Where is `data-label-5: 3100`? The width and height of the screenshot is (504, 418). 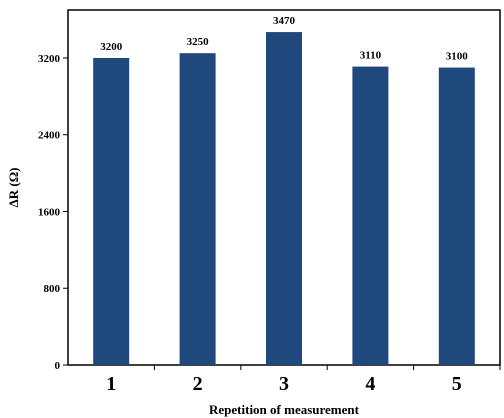
data-label-5: 3100 is located at coordinates (457, 57).